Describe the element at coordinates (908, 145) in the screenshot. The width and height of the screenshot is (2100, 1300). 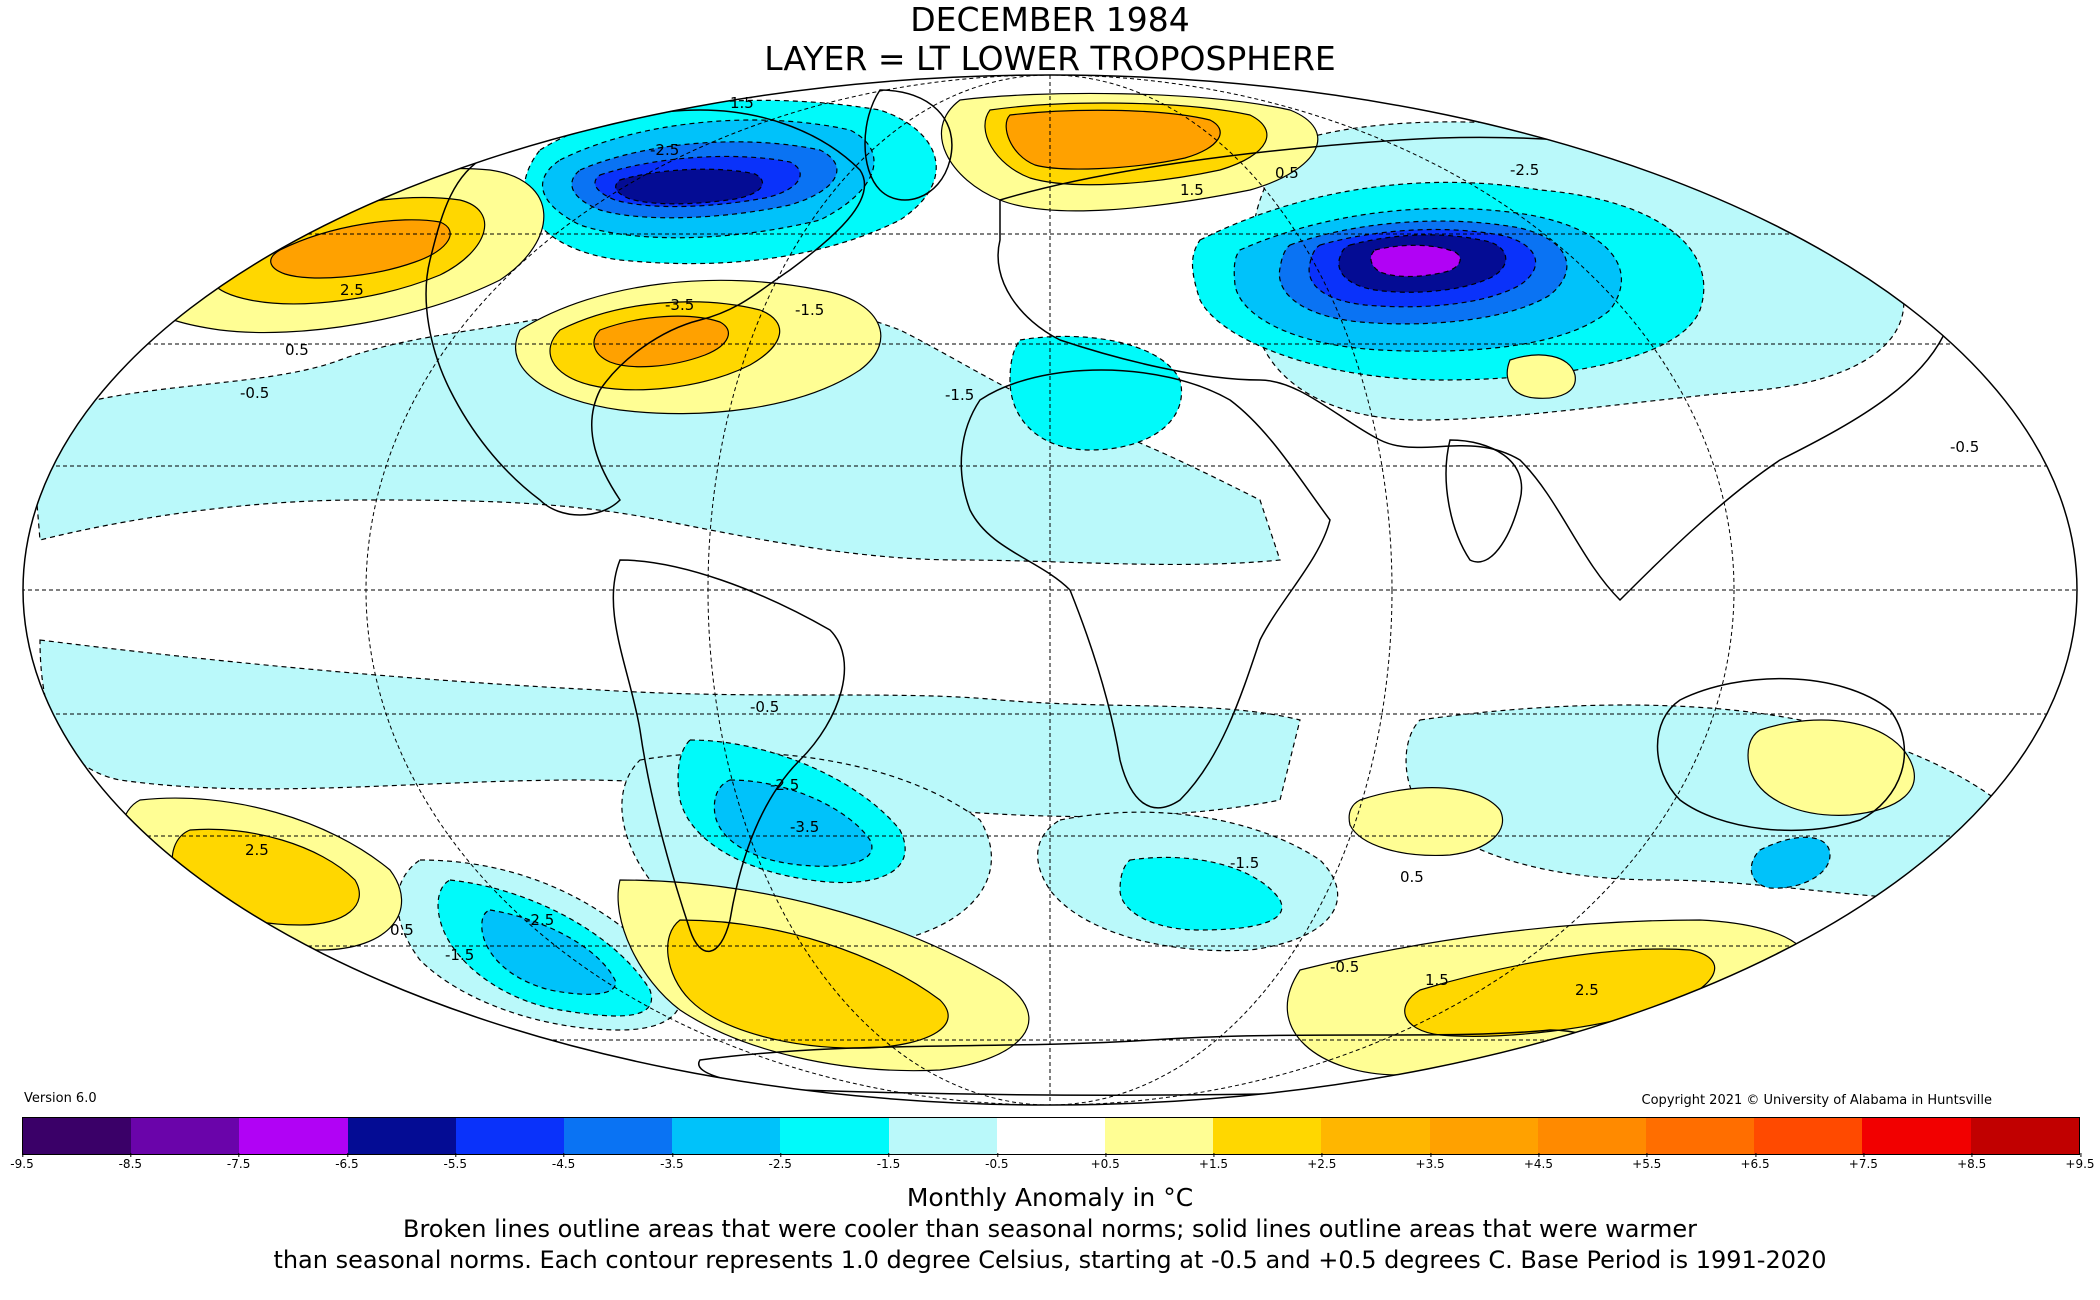
I see `greenland-outline` at that location.